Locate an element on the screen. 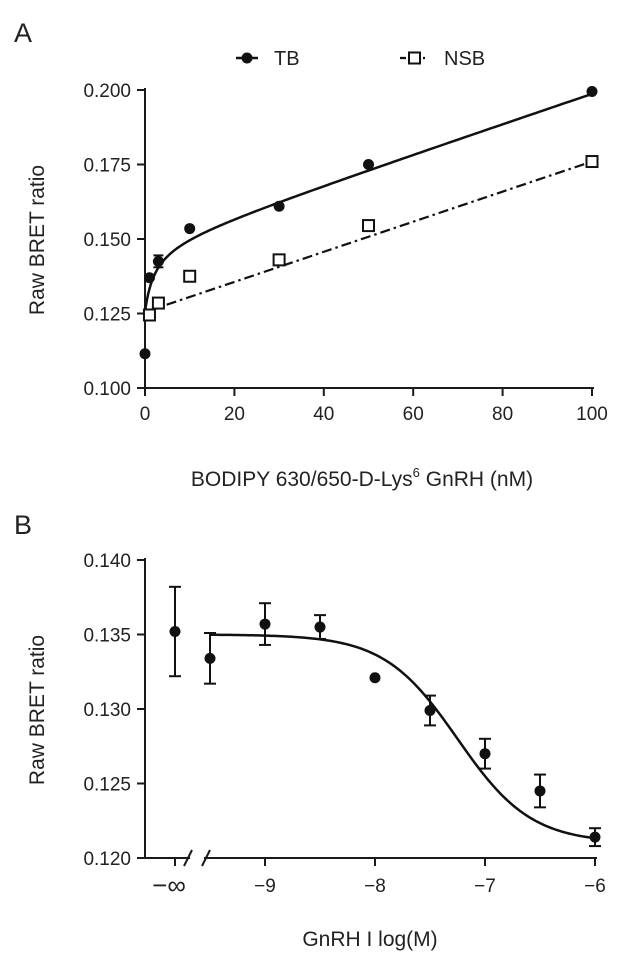  panel-b-y-tick-label: 0.140 is located at coordinates (107, 561).